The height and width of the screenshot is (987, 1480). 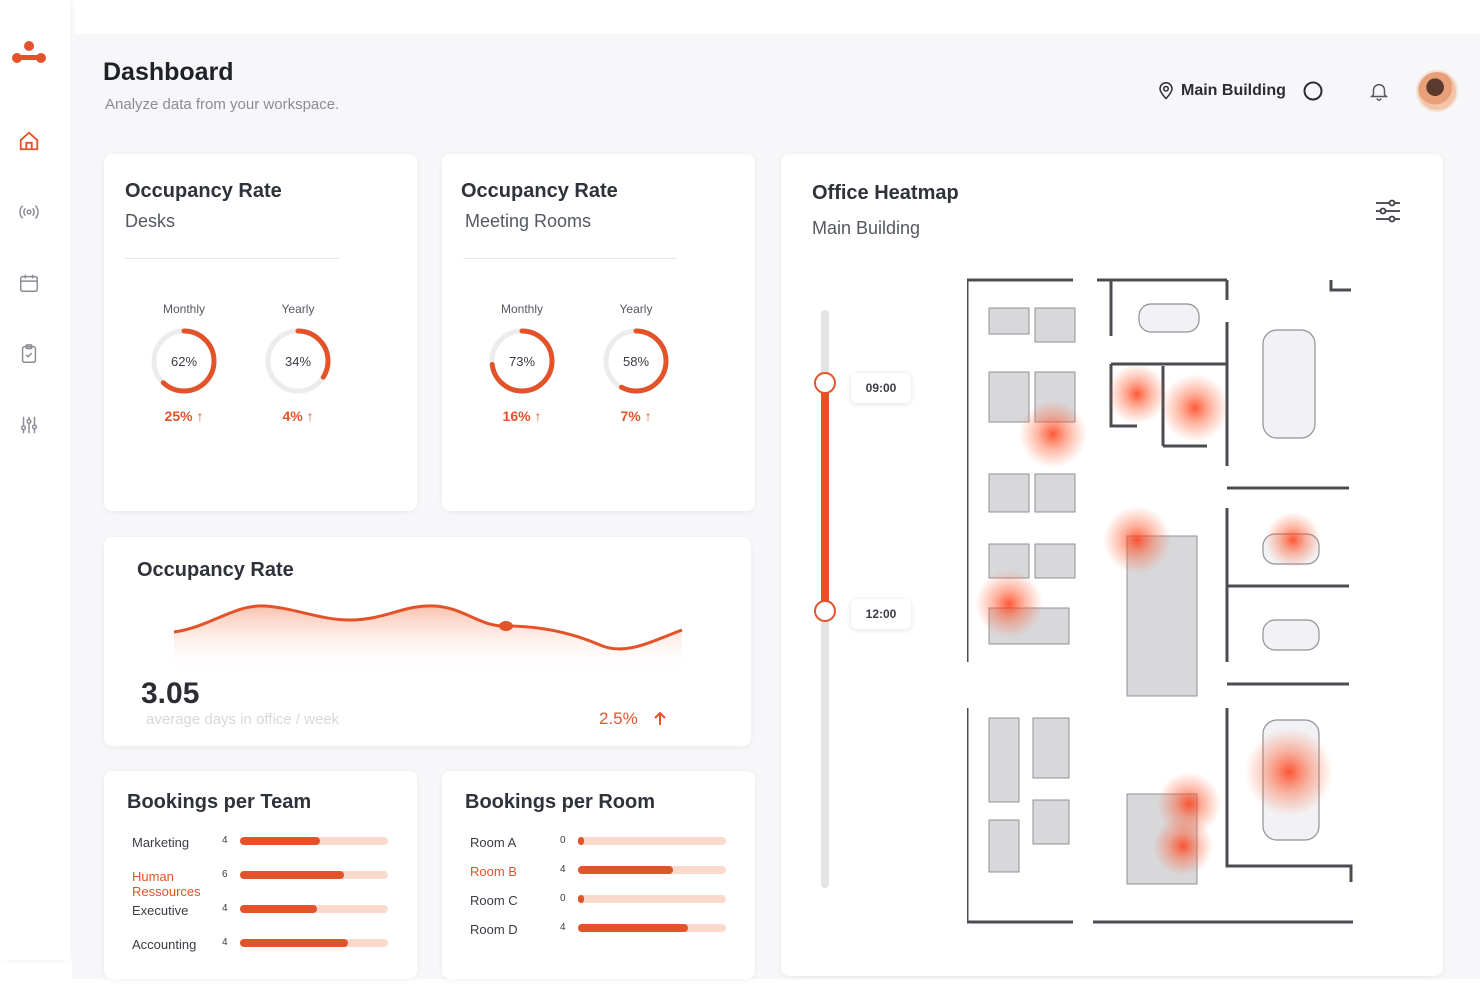 I want to click on bar-label: Accounting, so click(x=164, y=944).